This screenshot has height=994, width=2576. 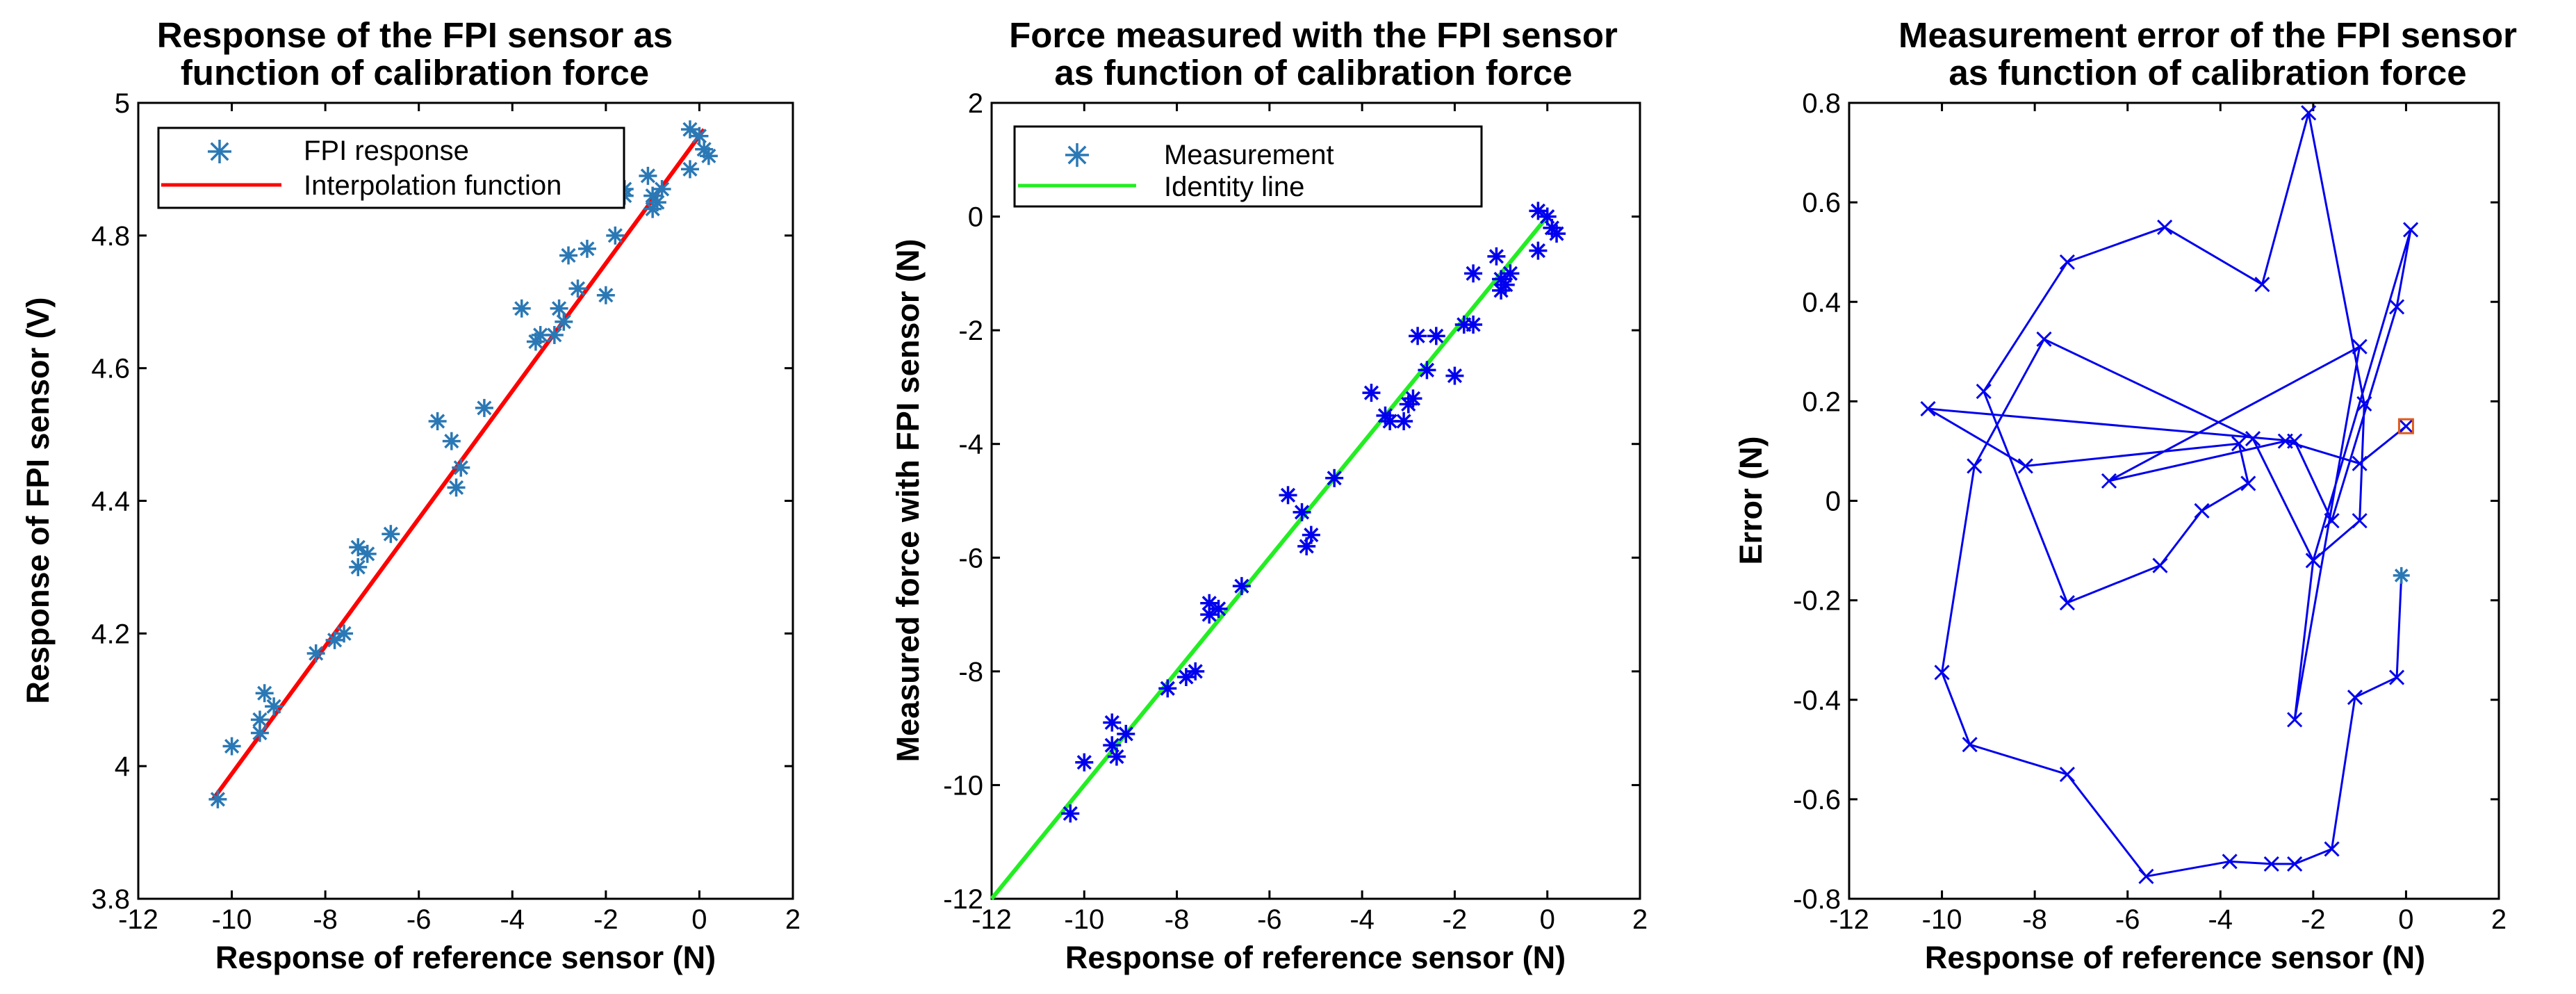 I want to click on error-path-line, so click(x=2169, y=495).